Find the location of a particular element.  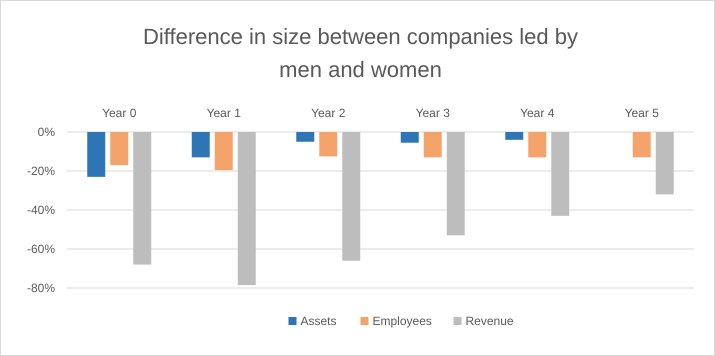

y-tick-label: -40% is located at coordinates (41, 210).